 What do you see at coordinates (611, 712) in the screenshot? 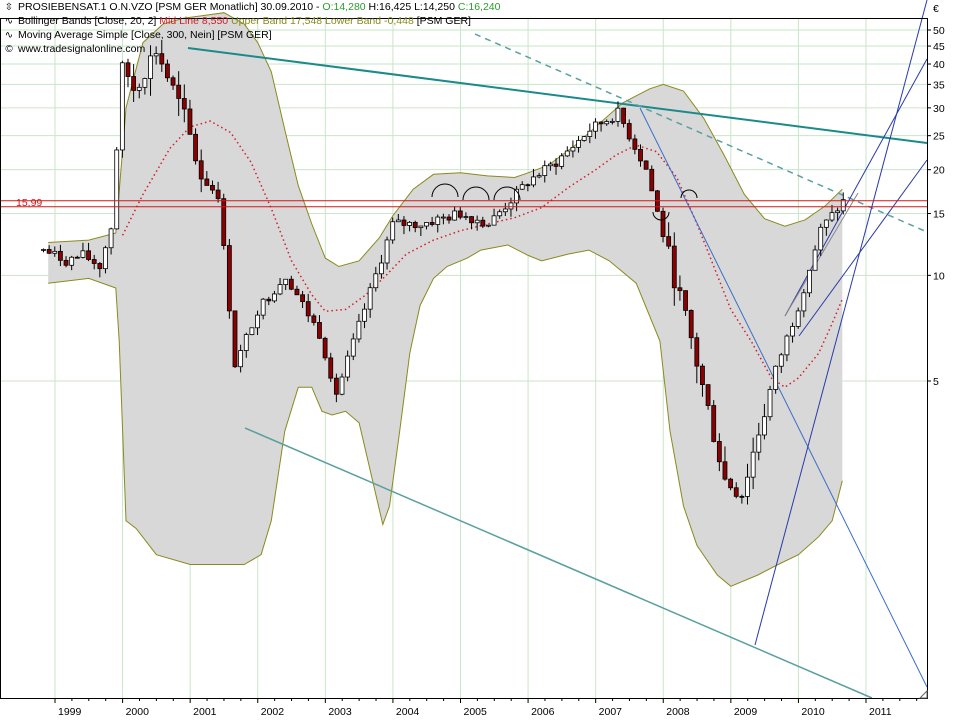
I see `x-tick-label: 2007` at bounding box center [611, 712].